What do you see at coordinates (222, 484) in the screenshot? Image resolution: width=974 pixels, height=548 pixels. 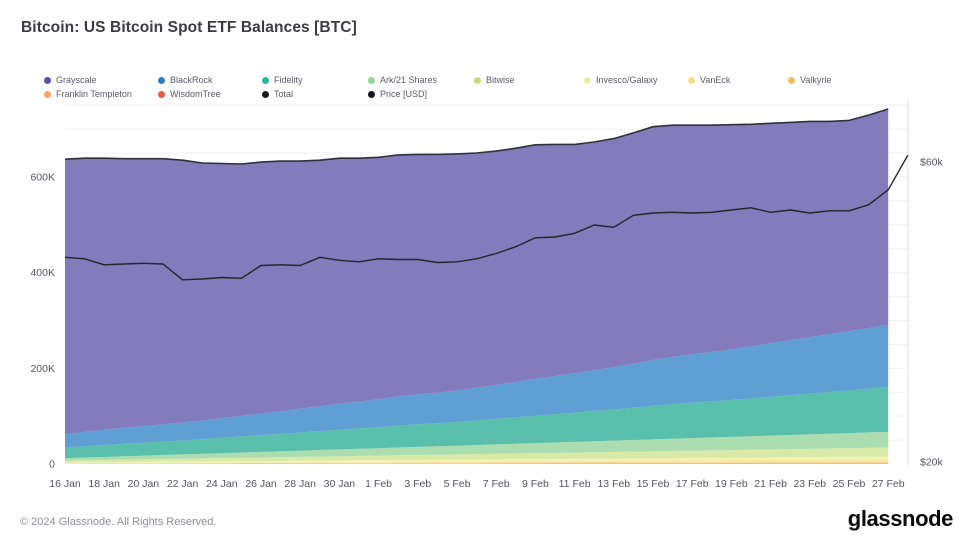 I see `x-axis-label-24-Jan: 24 Jan` at bounding box center [222, 484].